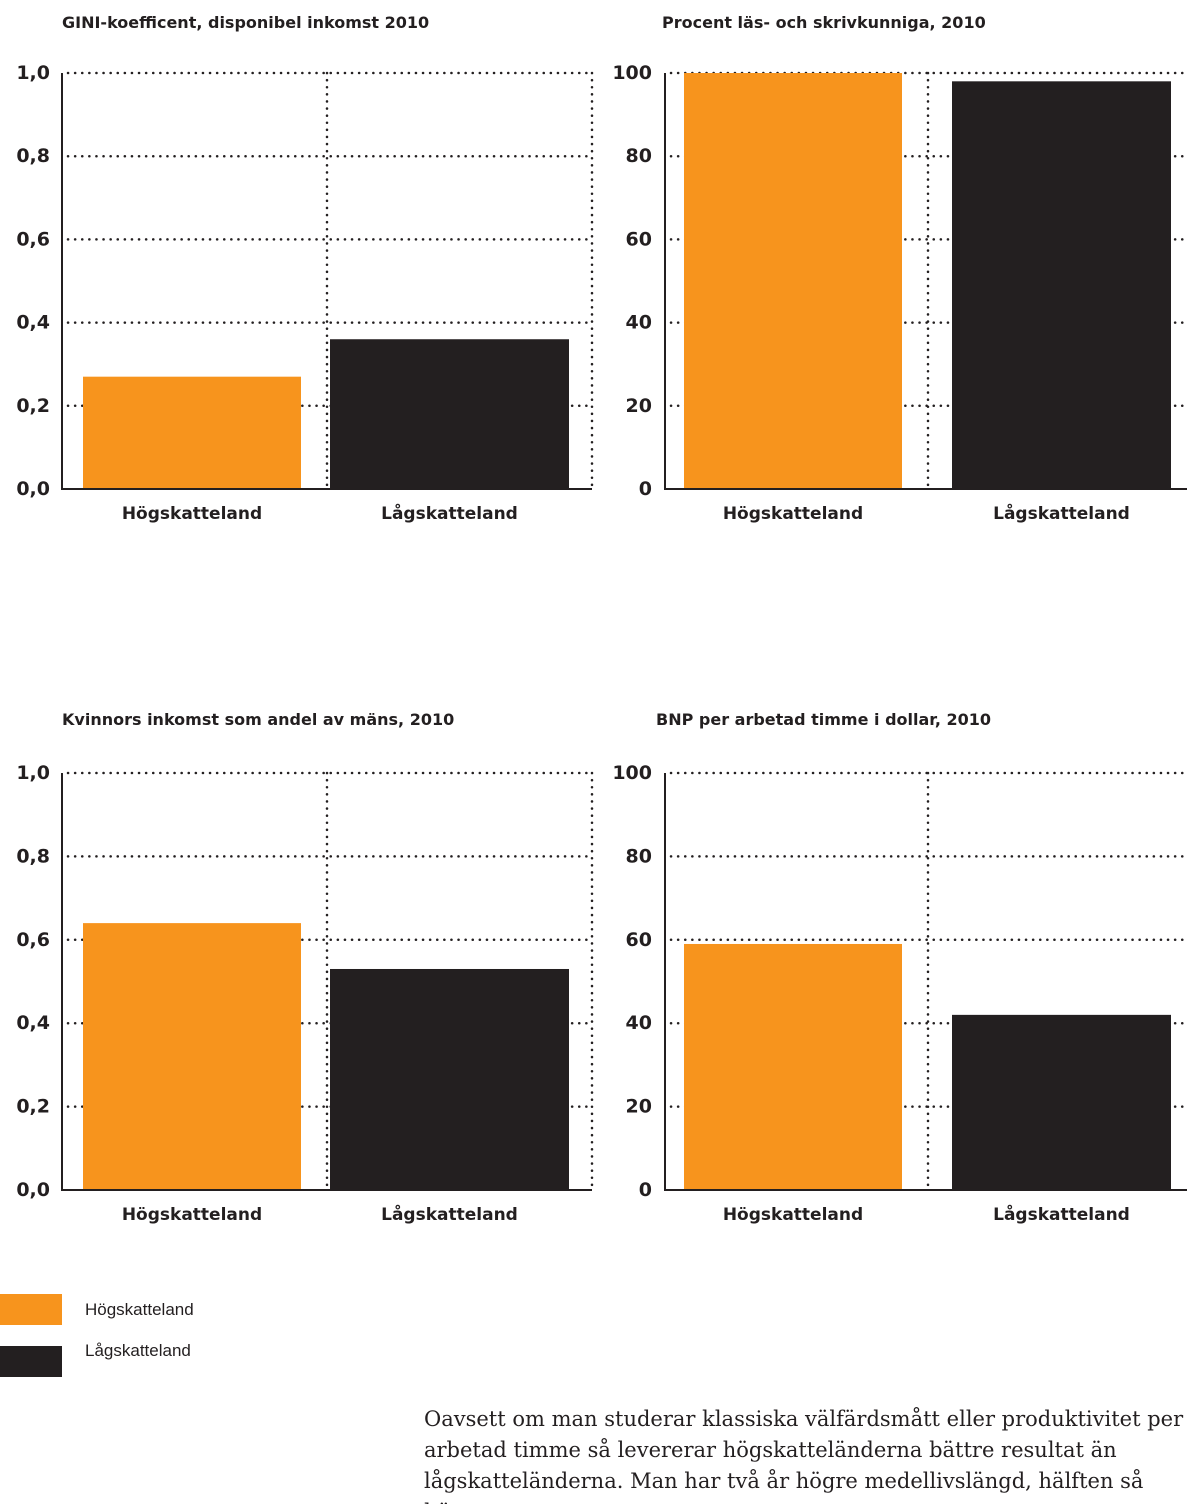 The height and width of the screenshot is (1504, 1187). What do you see at coordinates (33, 489) in the screenshot?
I see `gini-ytick-label: 0,0` at bounding box center [33, 489].